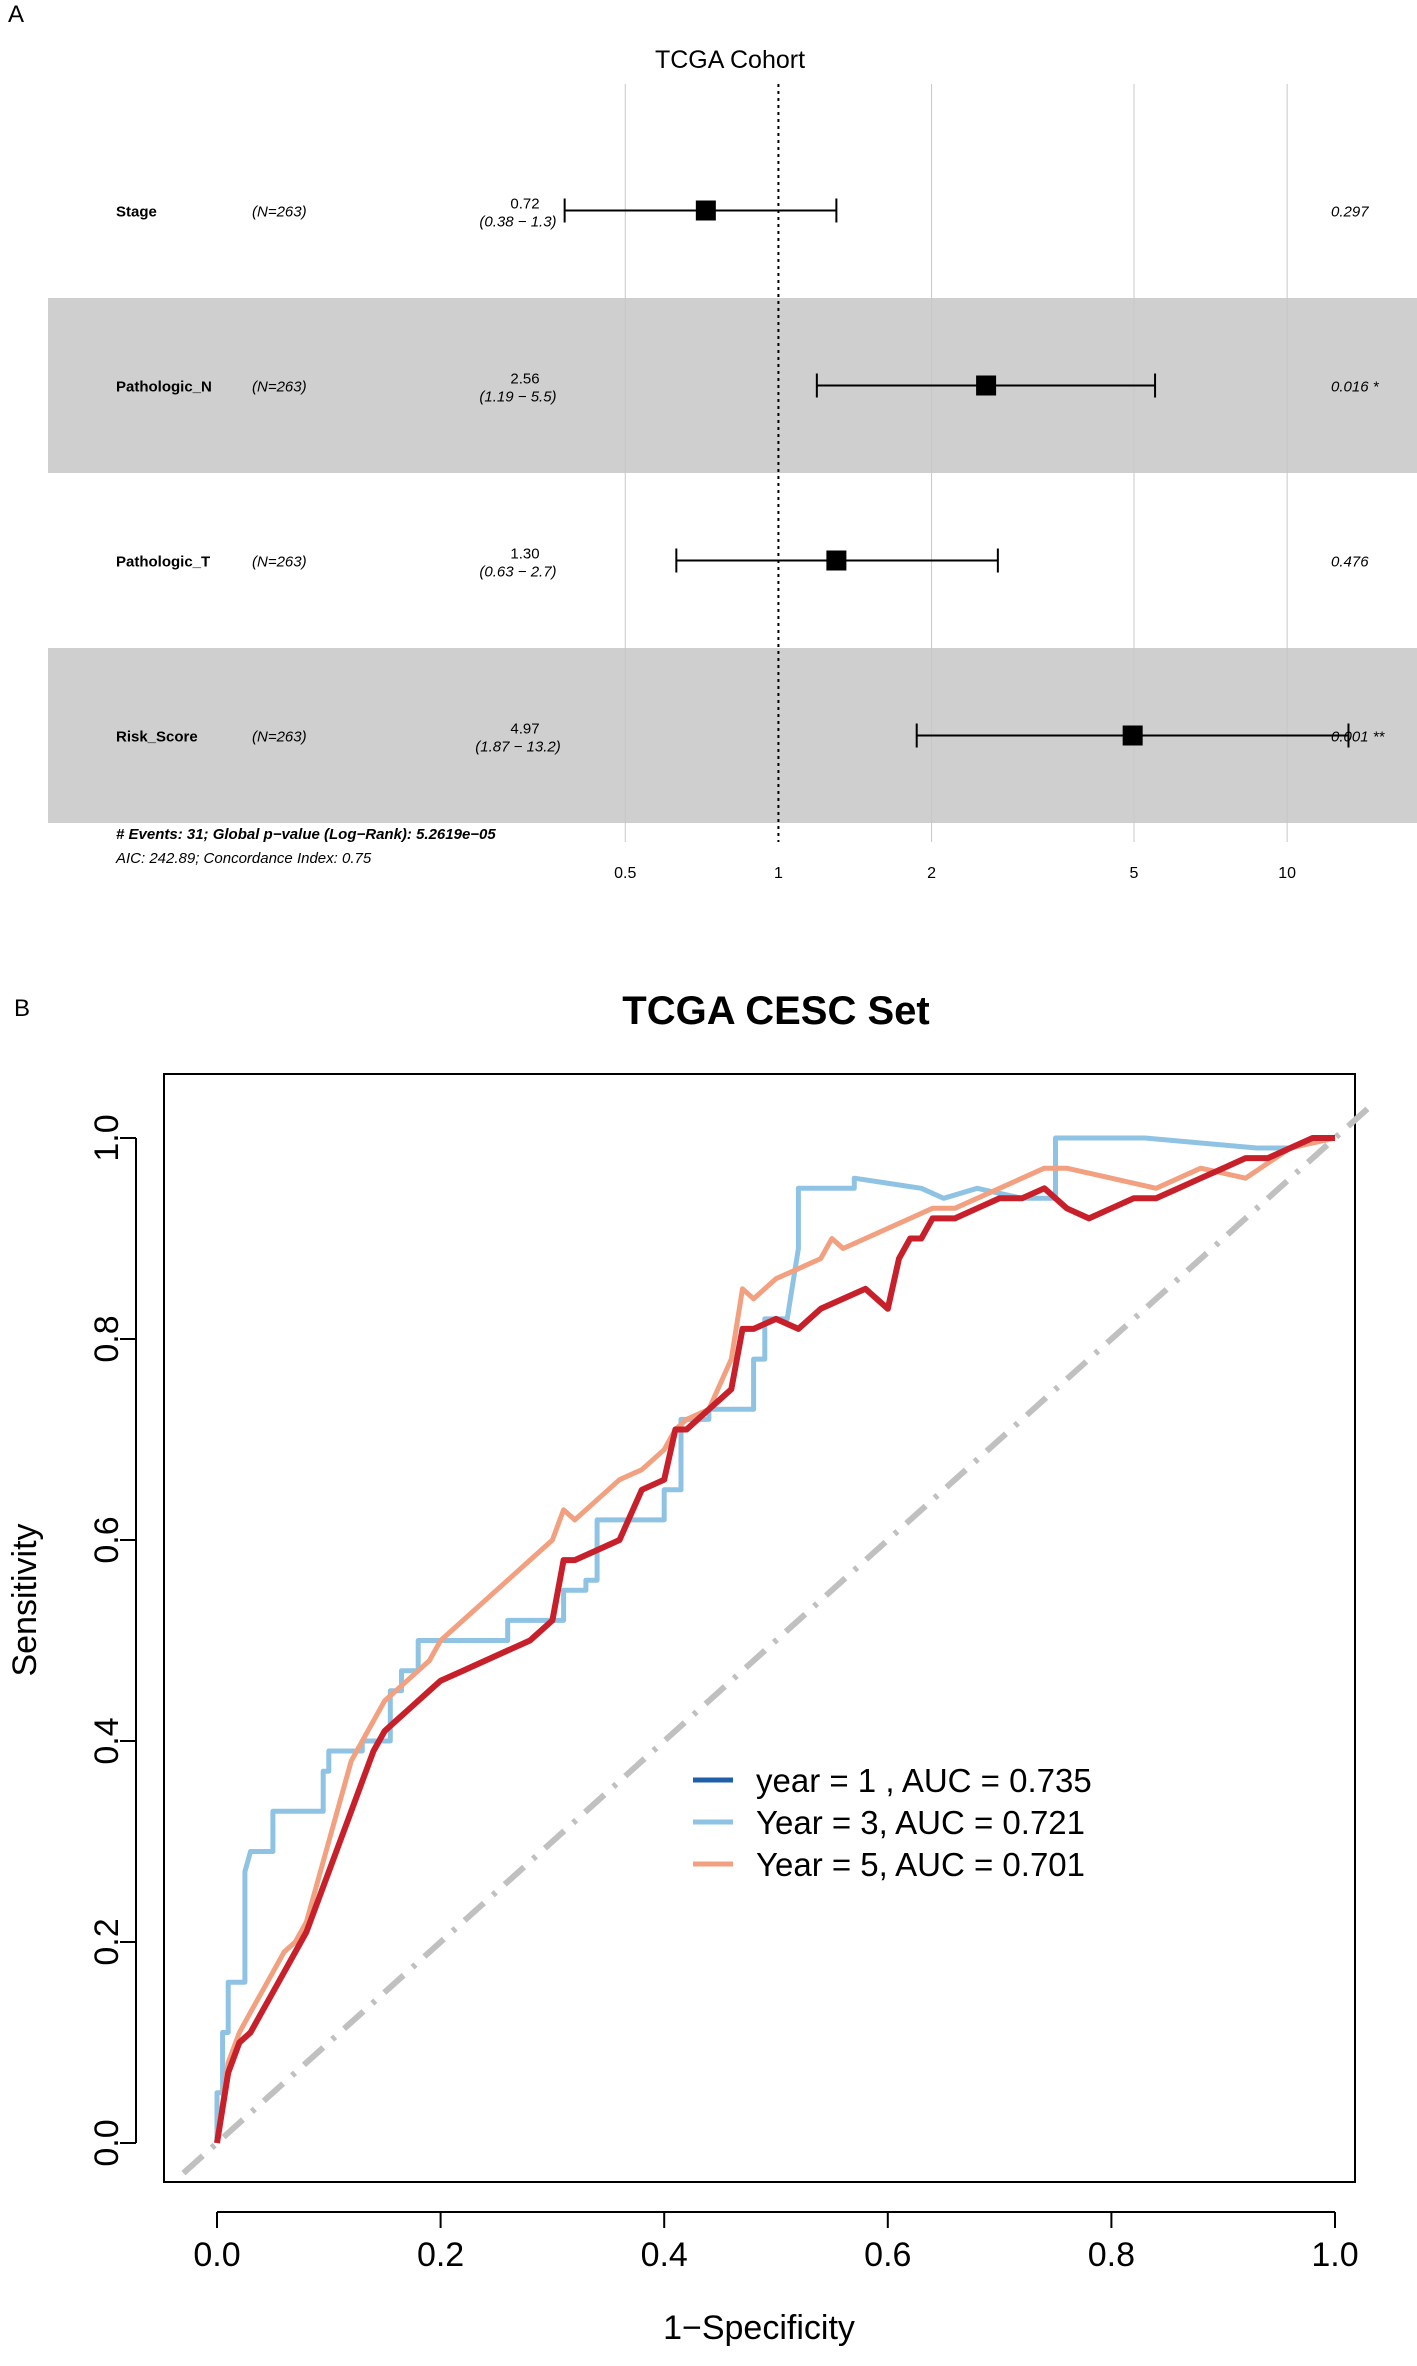 The height and width of the screenshot is (2366, 1417). I want to click on y-tick-label: 0.8, so click(107, 1338).